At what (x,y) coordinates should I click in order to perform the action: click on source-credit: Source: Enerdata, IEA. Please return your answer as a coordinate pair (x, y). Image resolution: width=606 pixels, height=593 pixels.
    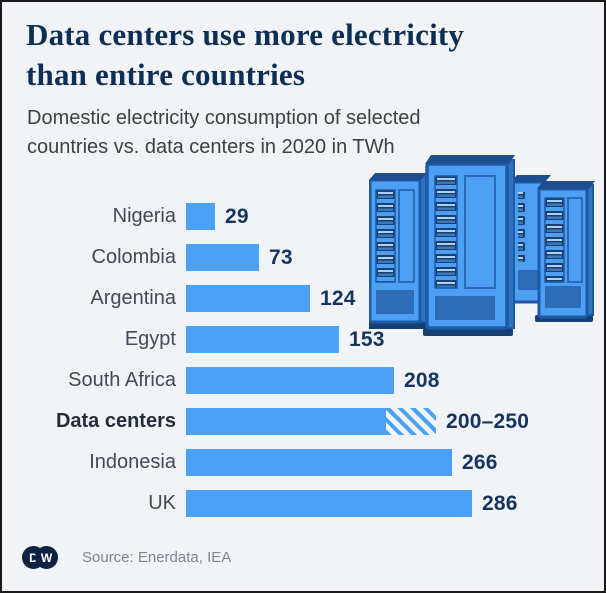
    Looking at the image, I should click on (157, 557).